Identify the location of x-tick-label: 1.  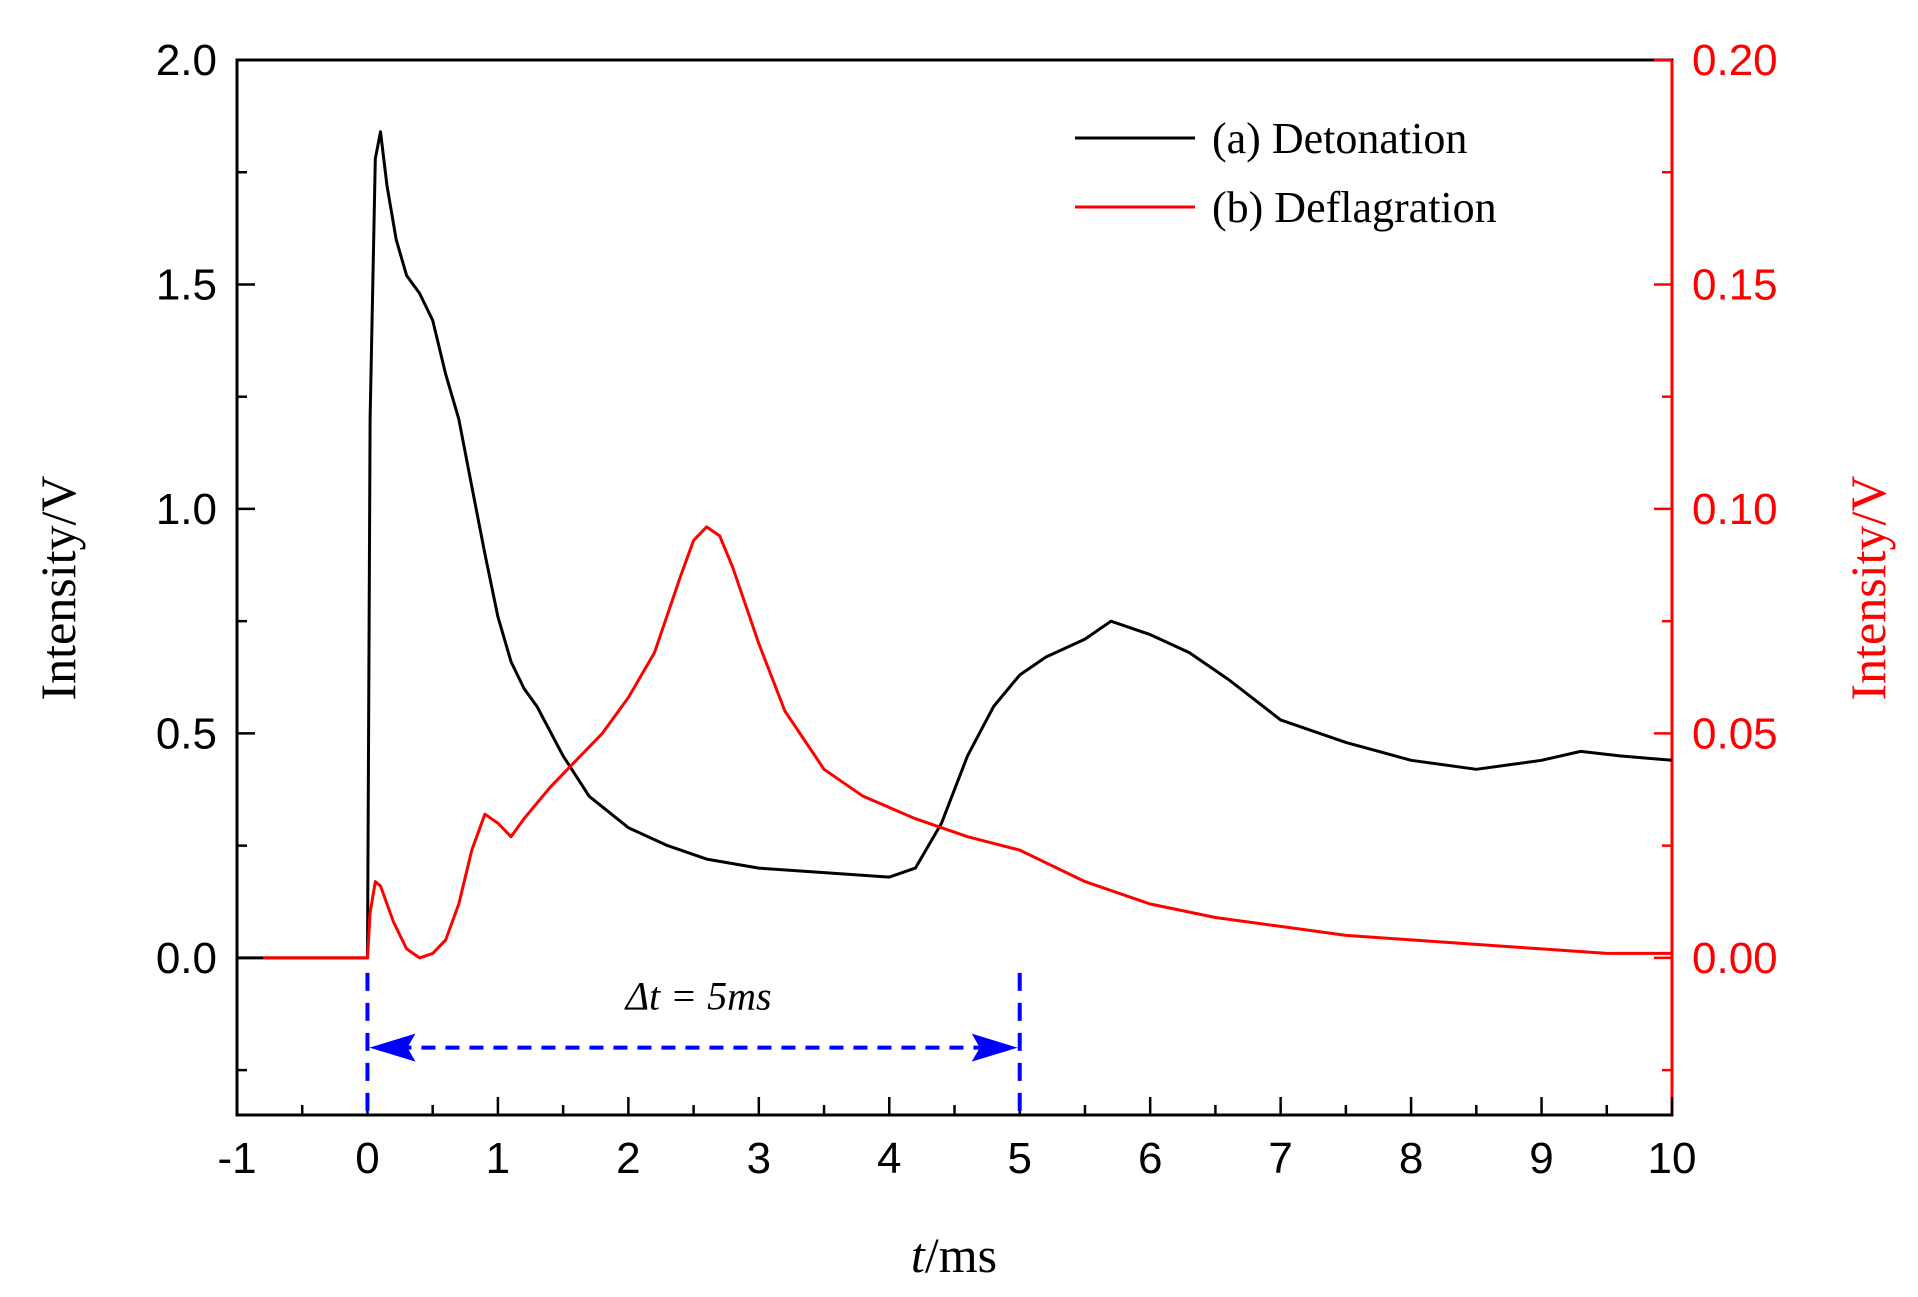
(498, 1158).